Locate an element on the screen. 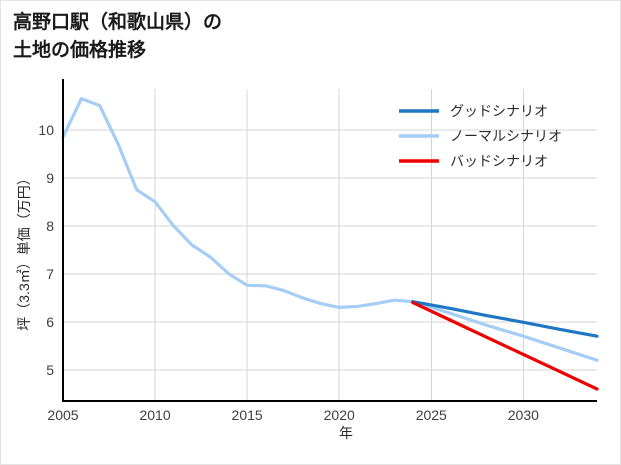 Image resolution: width=621 pixels, height=465 pixels. x-tick-labels: 2005 2010 2015 2020 2025 2030 is located at coordinates (293, 415).